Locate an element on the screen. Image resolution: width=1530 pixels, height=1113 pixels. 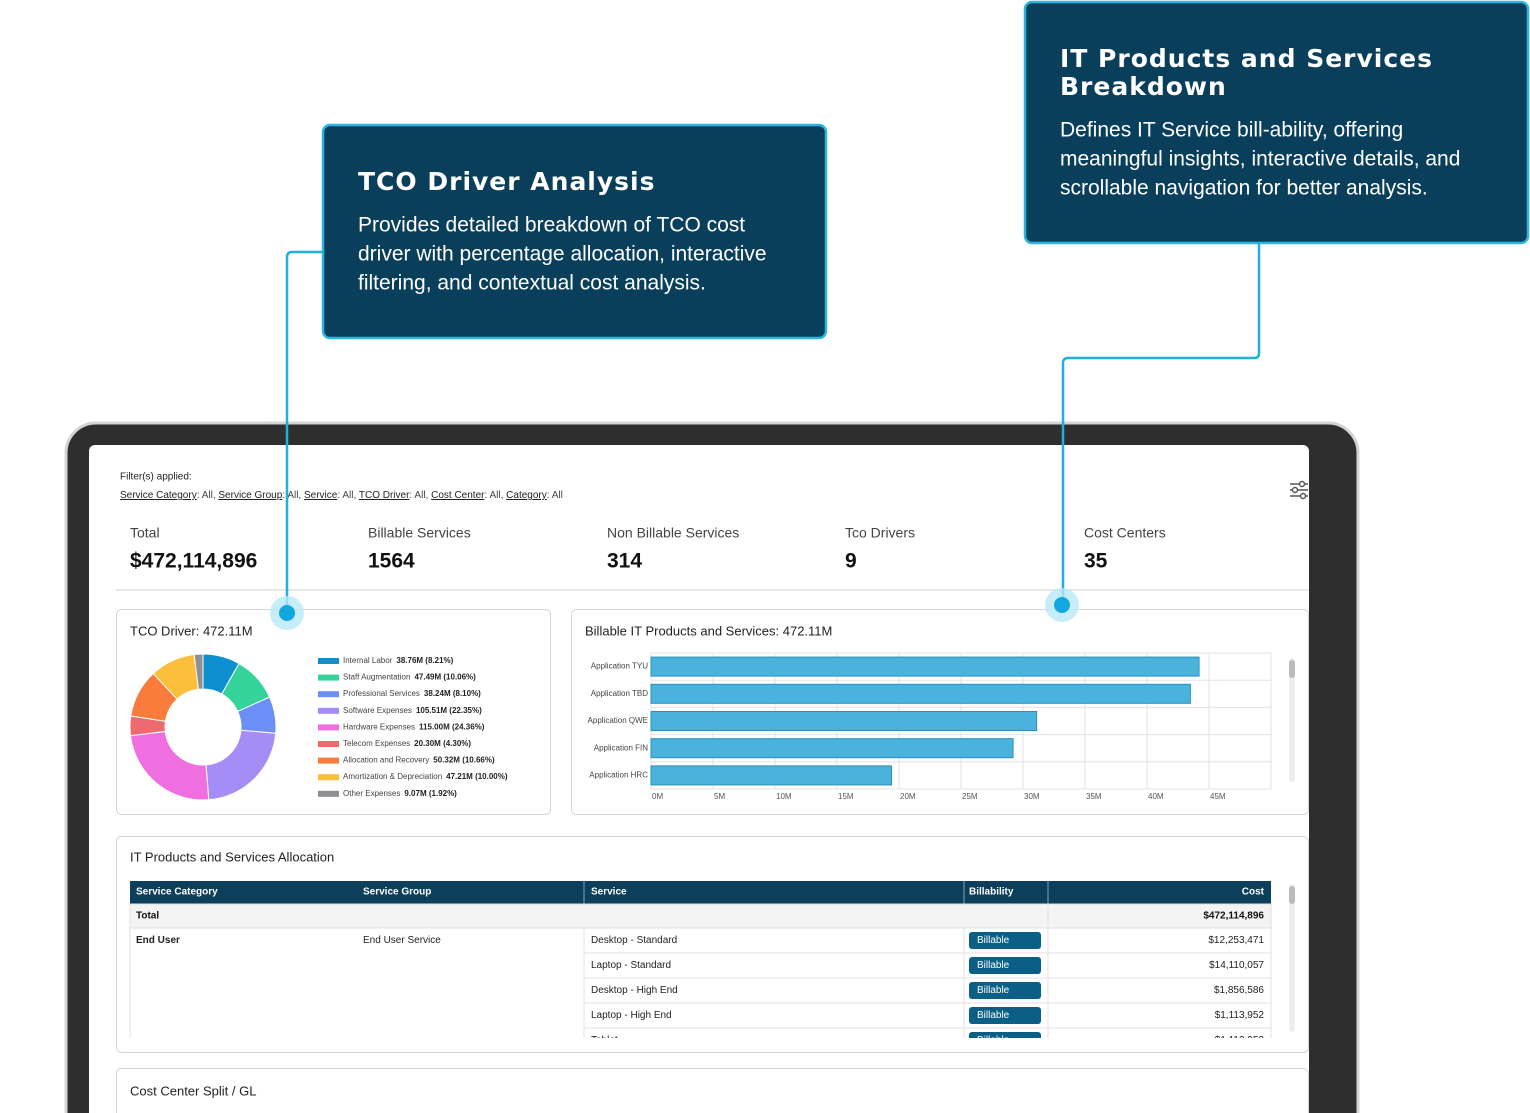
legend-entry: Professional Services 38.24M (8.10%) is located at coordinates (412, 693).